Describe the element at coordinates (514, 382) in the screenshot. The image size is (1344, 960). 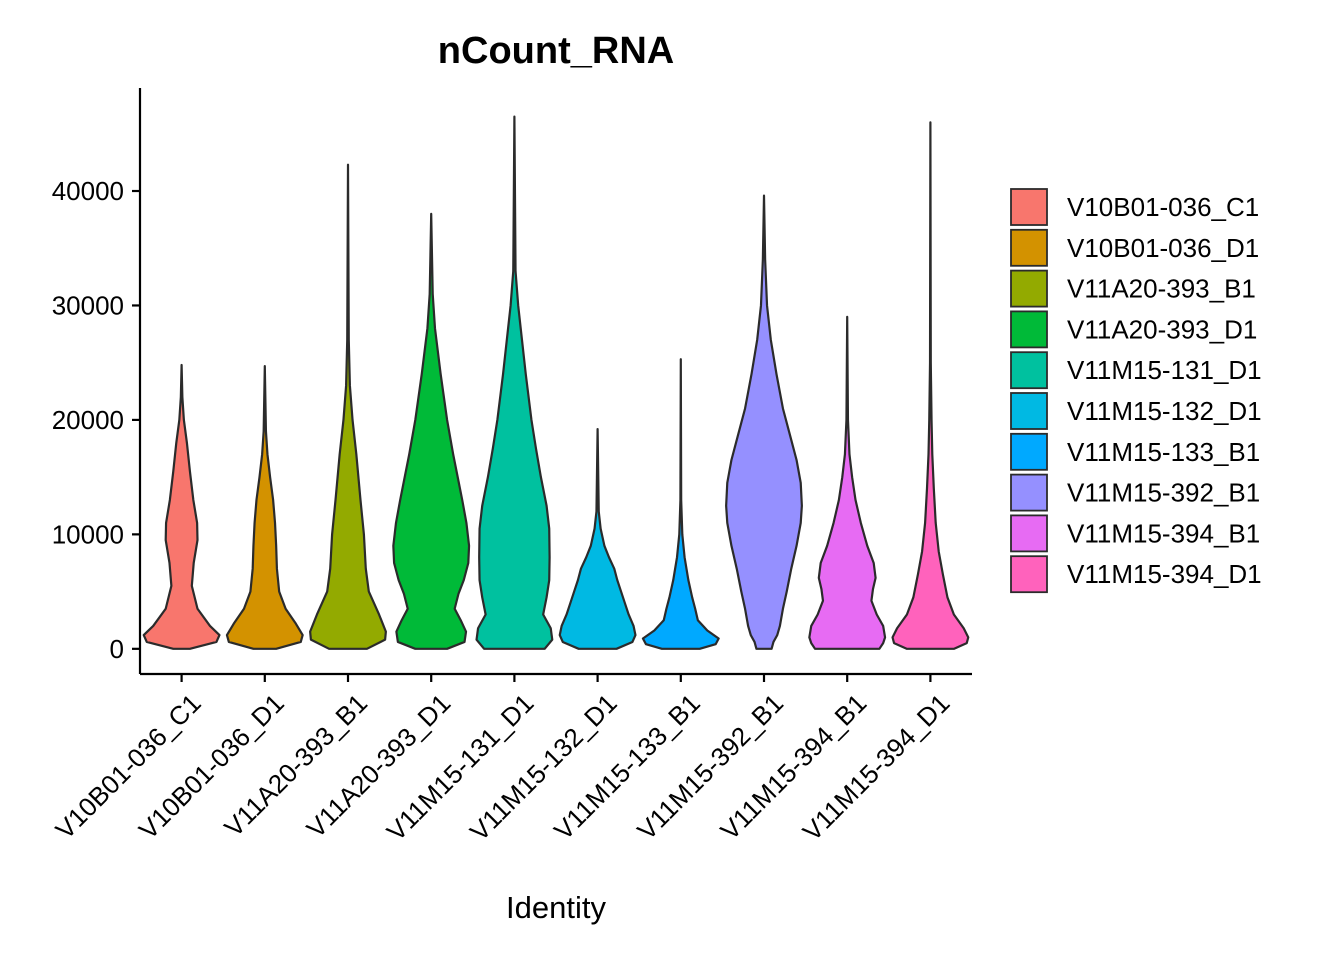
I see `violin-V11M15-131_D1` at that location.